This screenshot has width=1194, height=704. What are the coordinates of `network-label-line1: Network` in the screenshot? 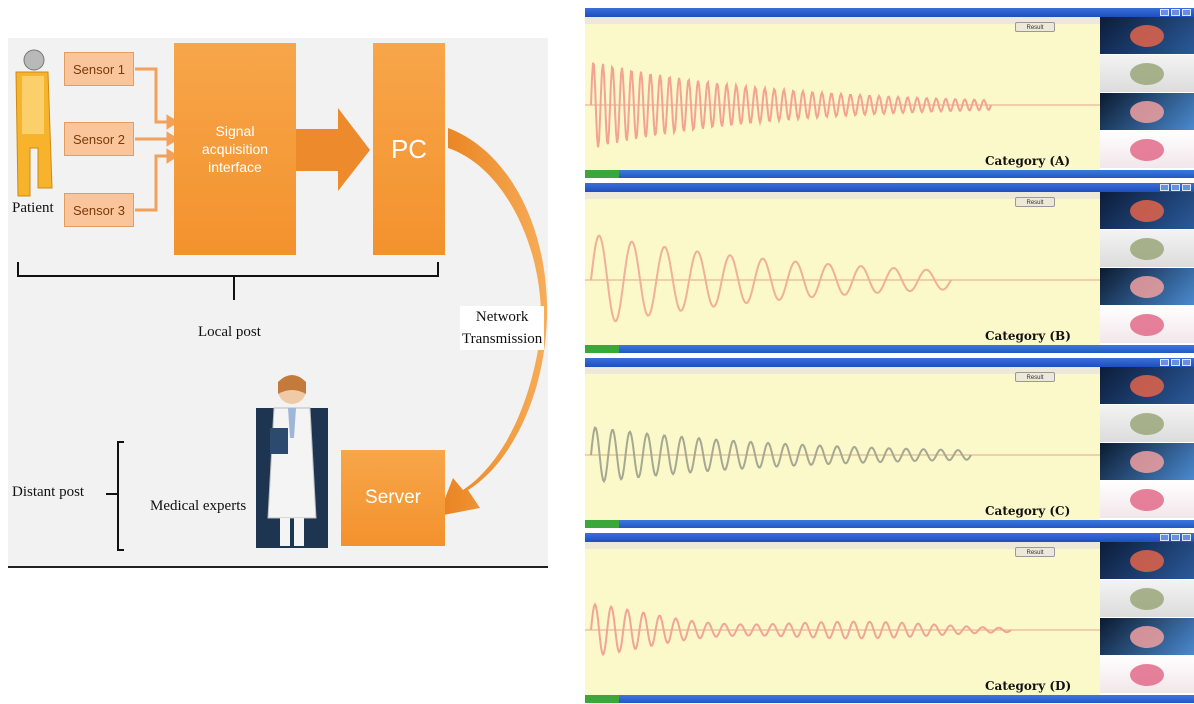 It's located at (502, 317).